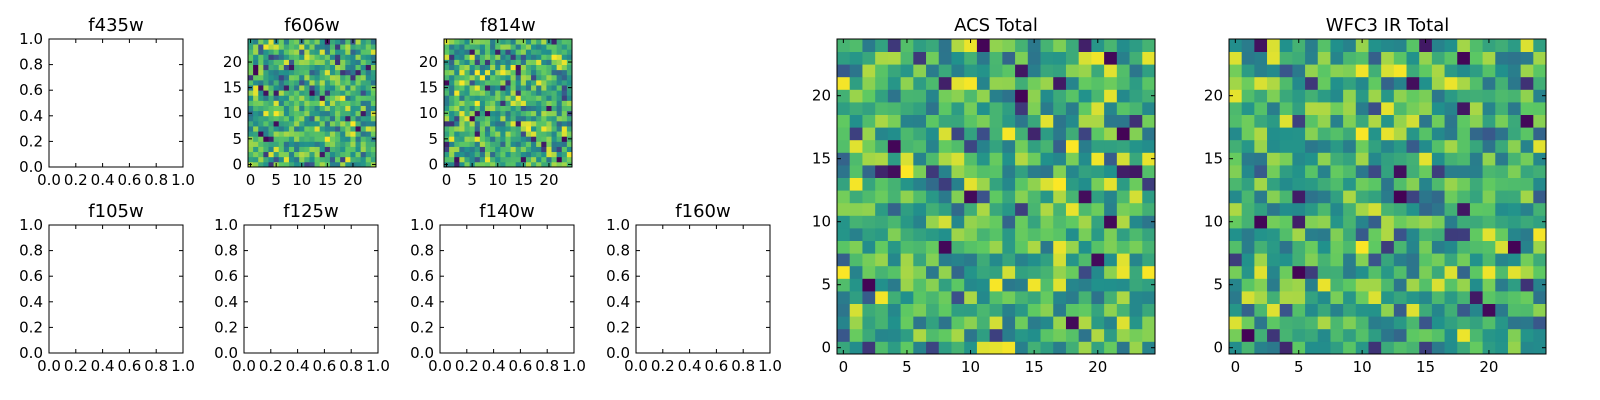 The width and height of the screenshot is (1600, 400). I want to click on y-tick-label: 0.4, so click(226, 302).